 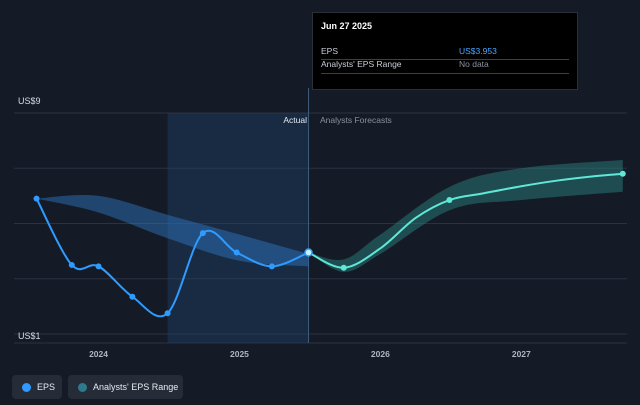 What do you see at coordinates (521, 354) in the screenshot?
I see `x-tick-label: 2027` at bounding box center [521, 354].